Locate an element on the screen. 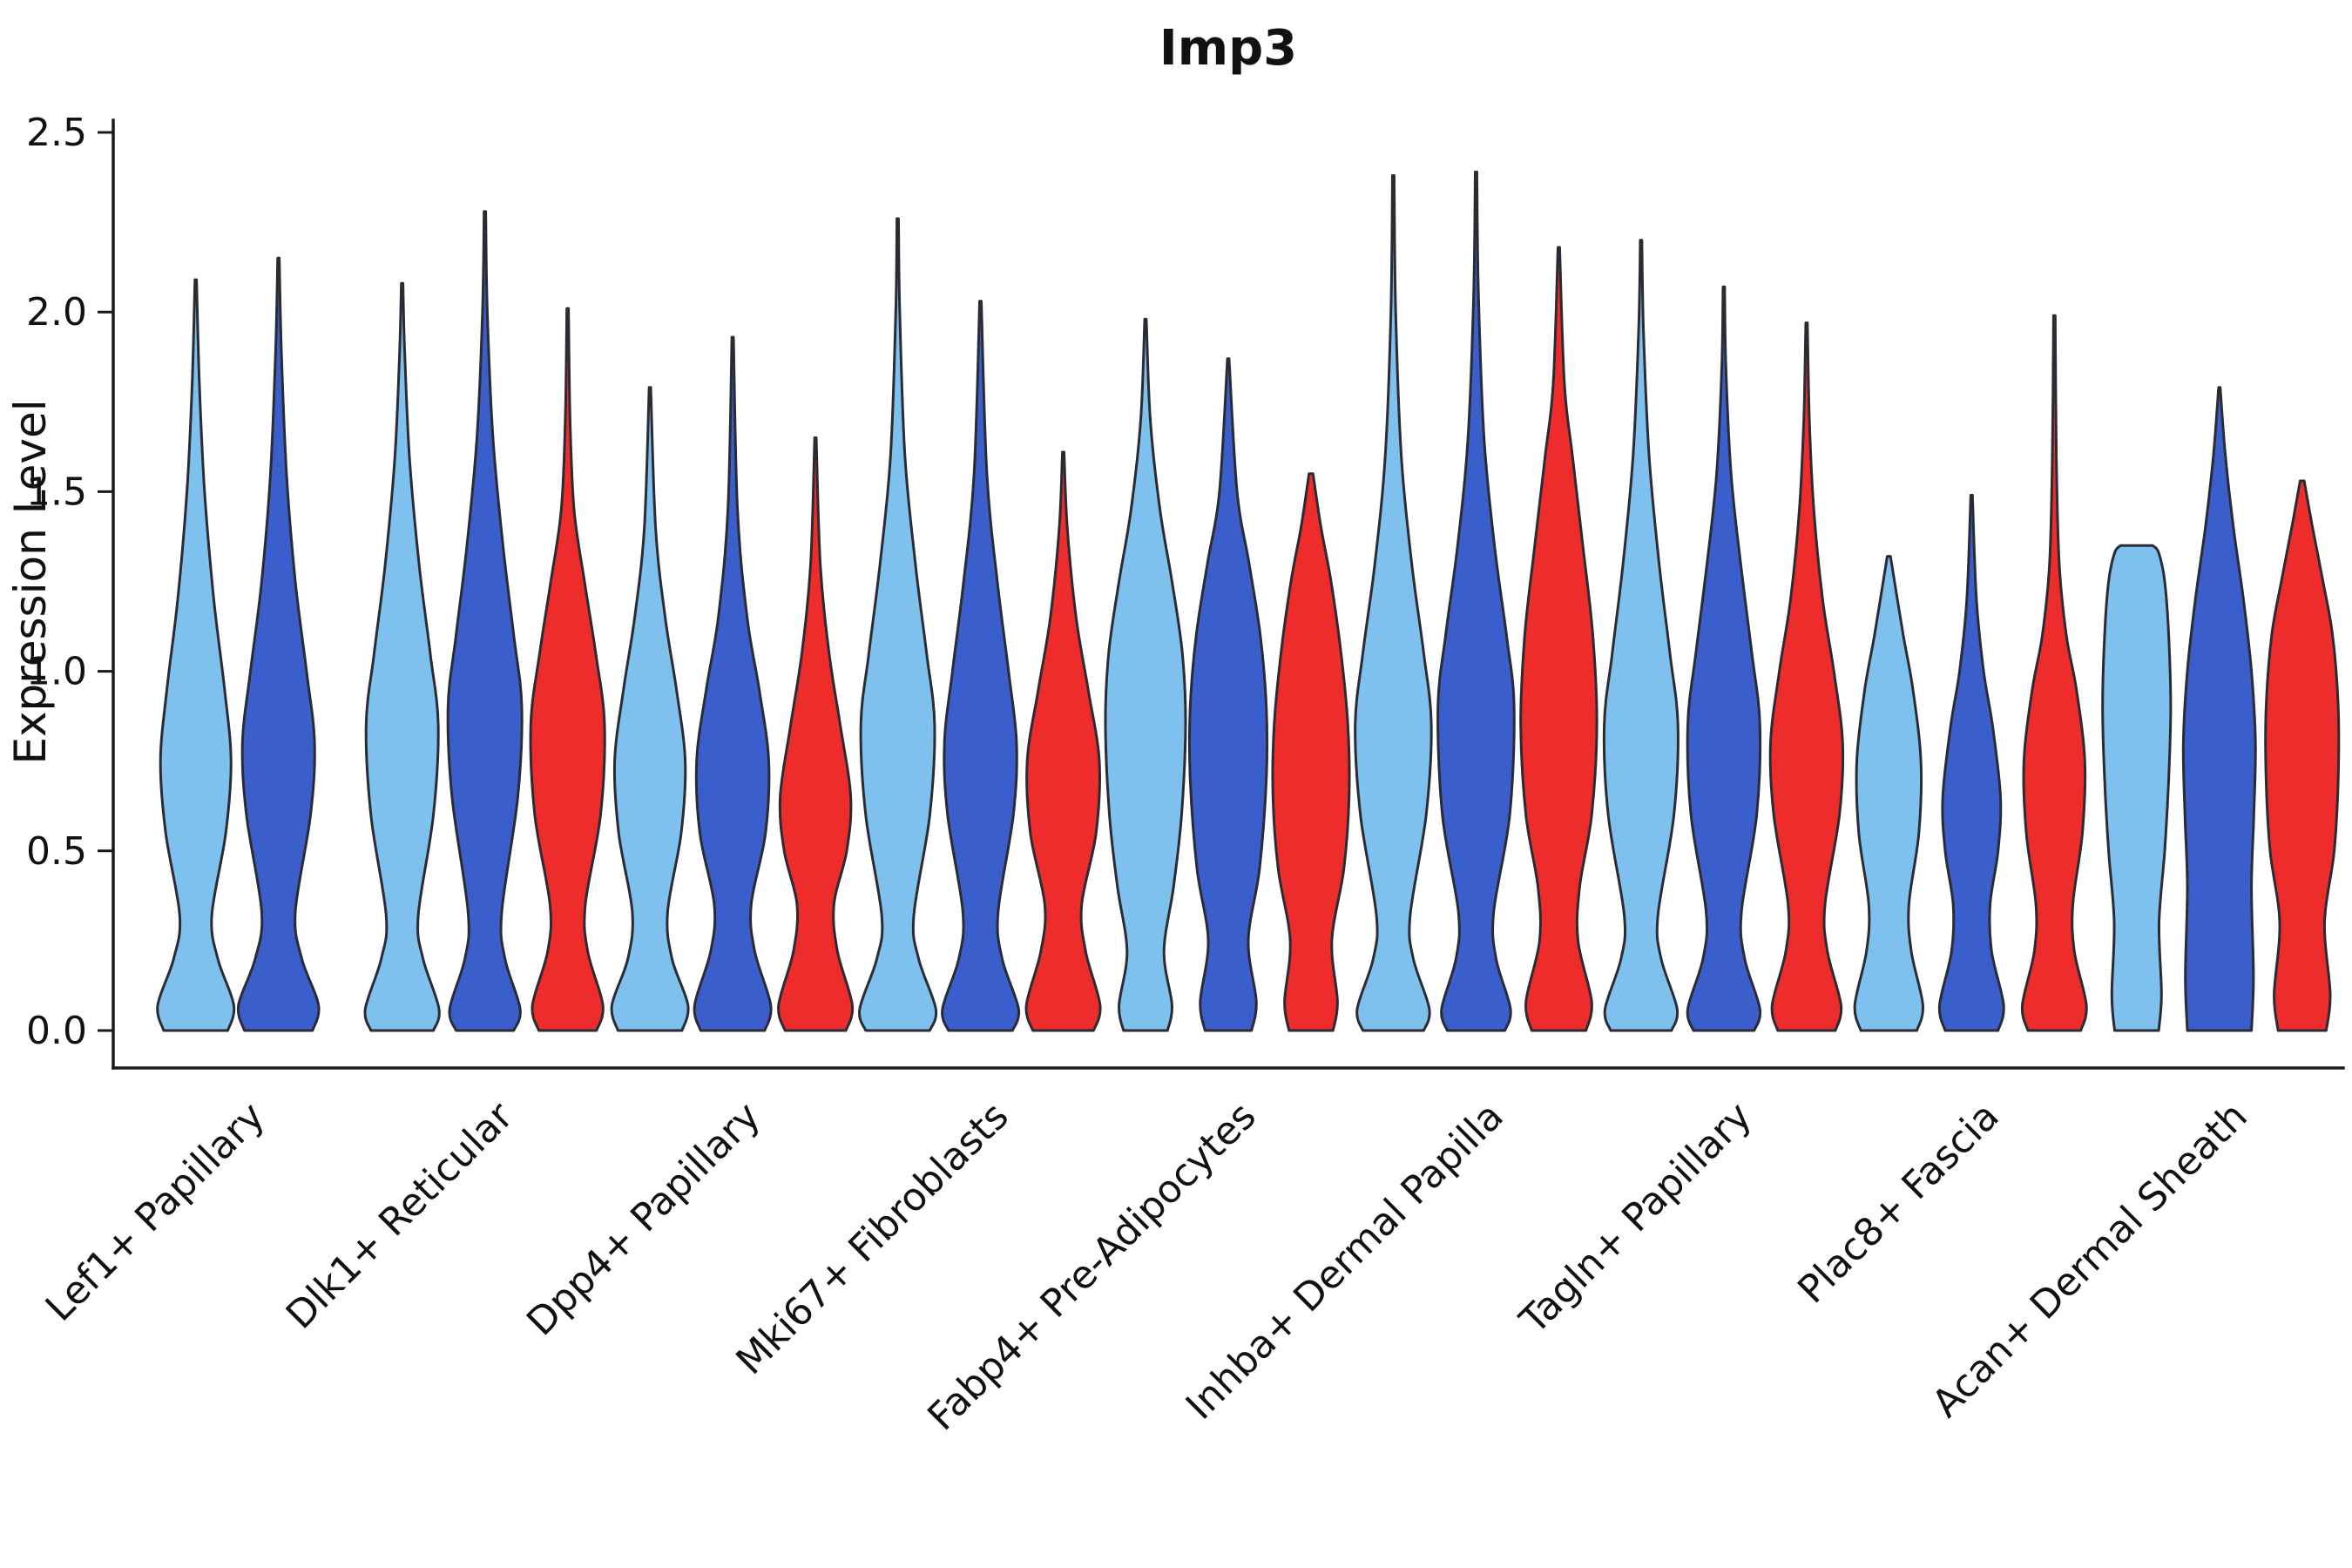 This screenshot has height=1568, width=2352. x-category-label-dlk1-reticular: Dlk1+ Reticular is located at coordinates (400, 1215).